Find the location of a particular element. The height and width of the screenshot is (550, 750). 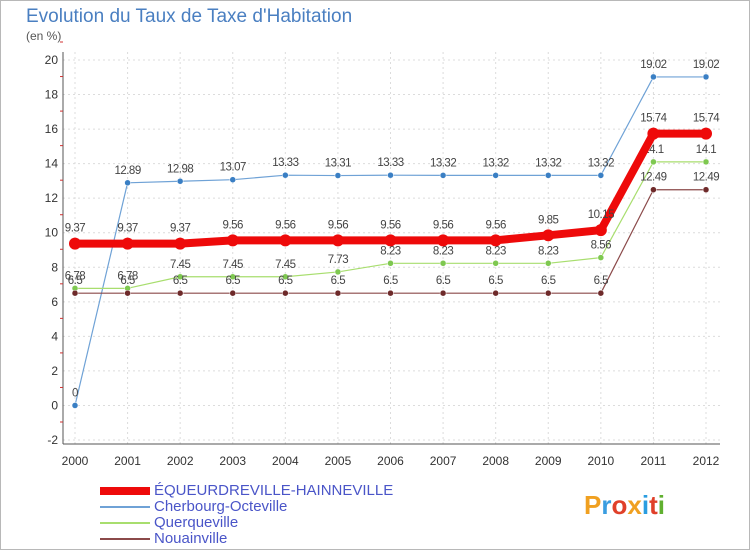

y-tick-label: 14 is located at coordinates (52, 164).